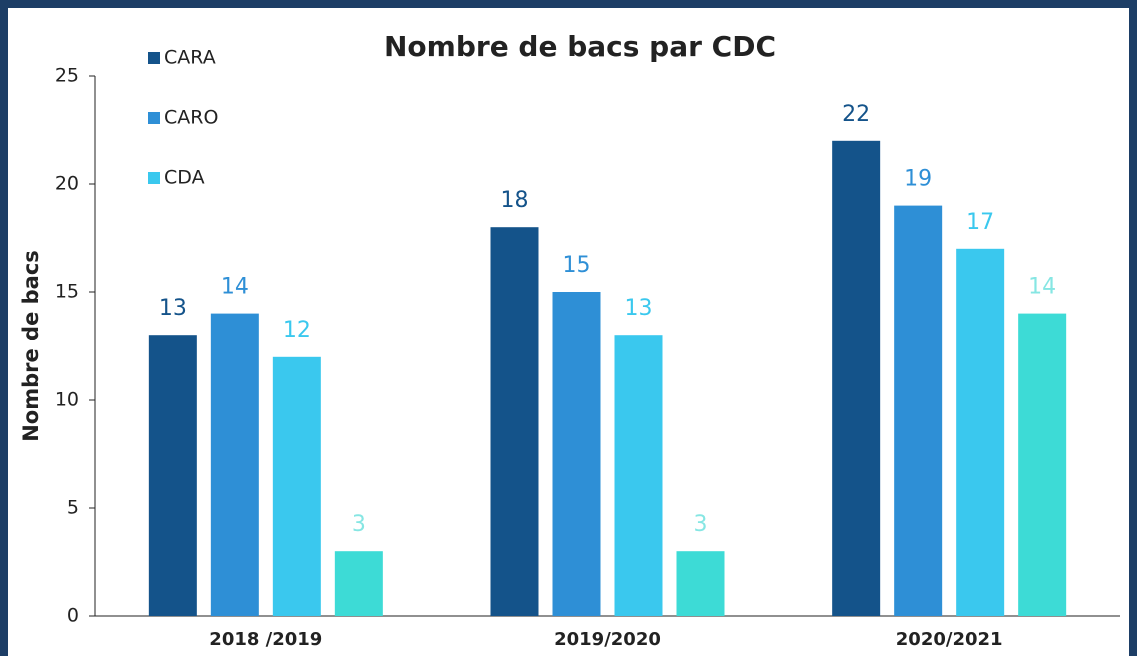 This screenshot has width=1137, height=656. What do you see at coordinates (184, 178) in the screenshot?
I see `legend-label: CDA` at bounding box center [184, 178].